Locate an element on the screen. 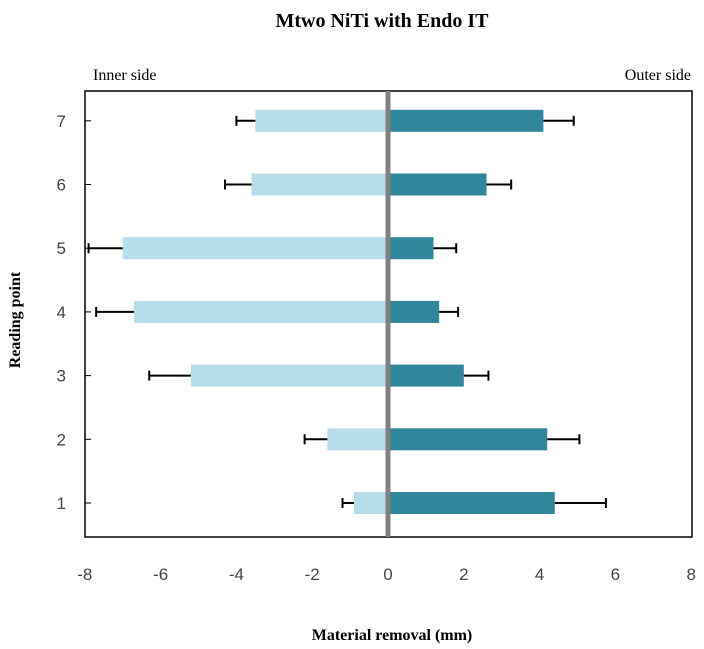 This screenshot has height=649, width=704. y-tick-label: 3 is located at coordinates (61, 376).